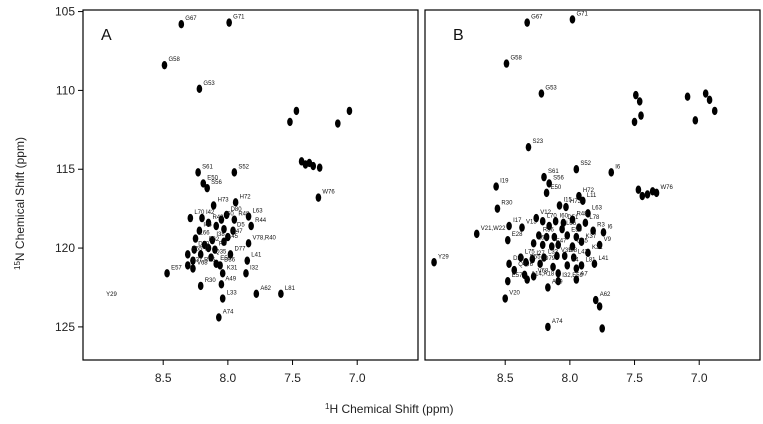  I want to click on peak-label: I17, so click(517, 221).